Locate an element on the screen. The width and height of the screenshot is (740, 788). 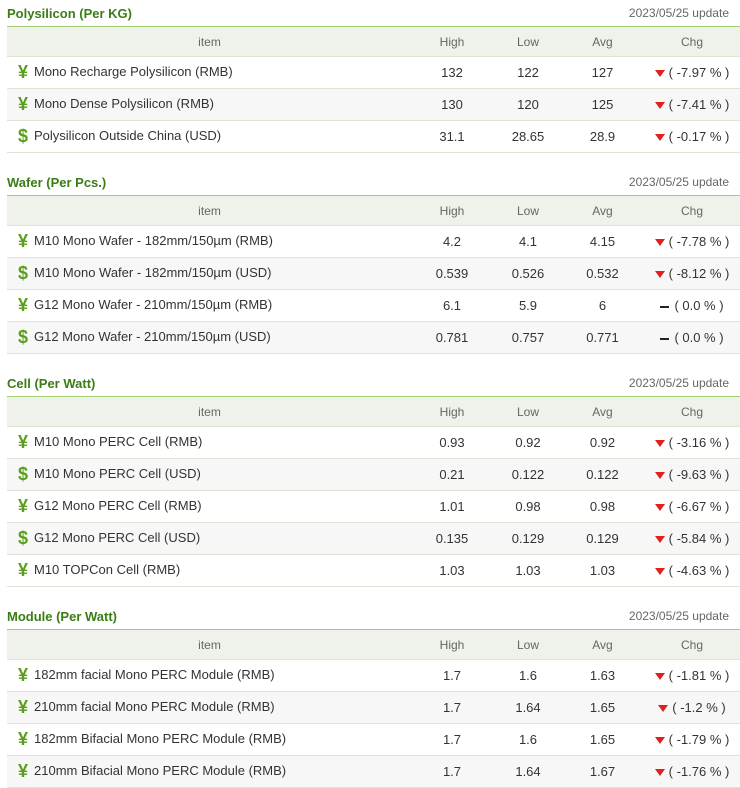
low-cell: 5.9 is located at coordinates (528, 305).